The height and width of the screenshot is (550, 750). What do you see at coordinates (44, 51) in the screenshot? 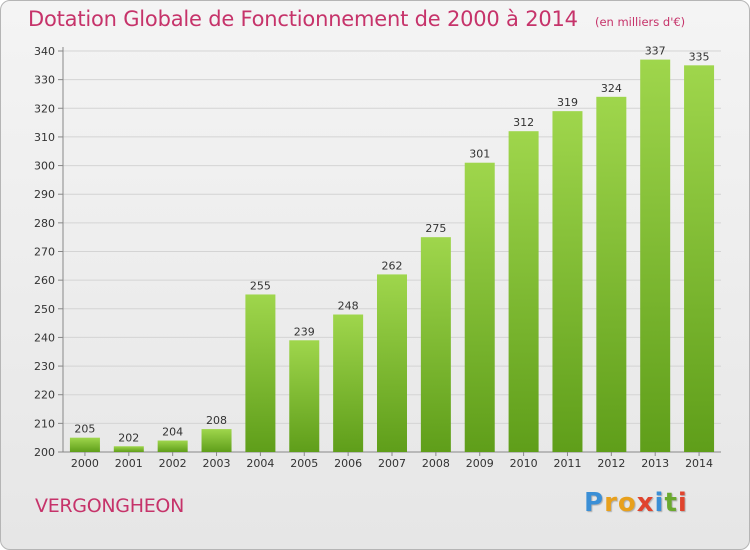
I see `y-tick-label: 340` at bounding box center [44, 51].